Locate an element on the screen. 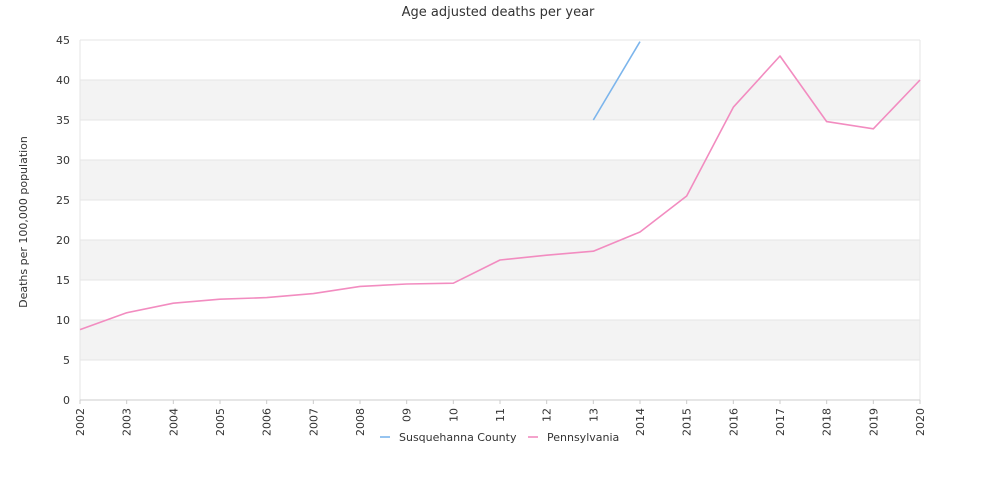 Image resolution: width=1000 pixels, height=500 pixels. x-tick-label: 2018 is located at coordinates (827, 422).